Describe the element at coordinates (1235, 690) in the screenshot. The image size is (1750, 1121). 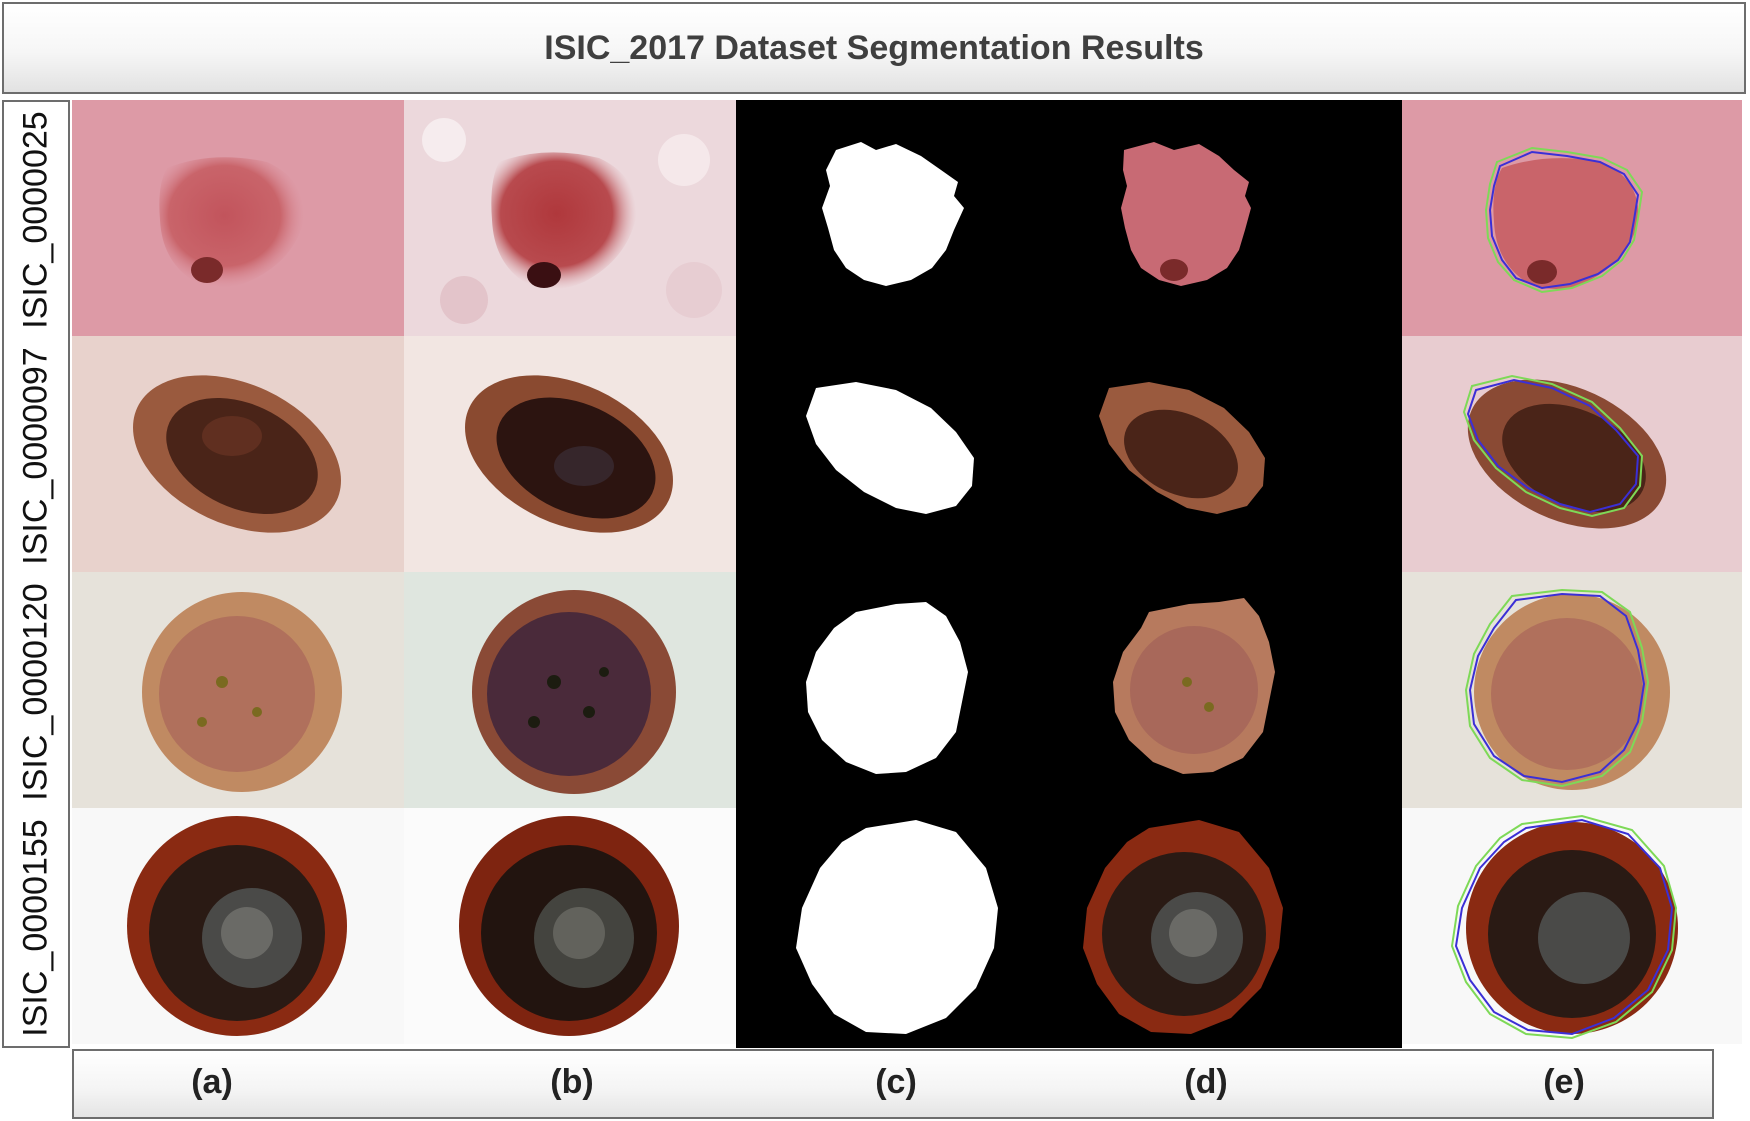
I see `row3-segmented-lesion` at that location.